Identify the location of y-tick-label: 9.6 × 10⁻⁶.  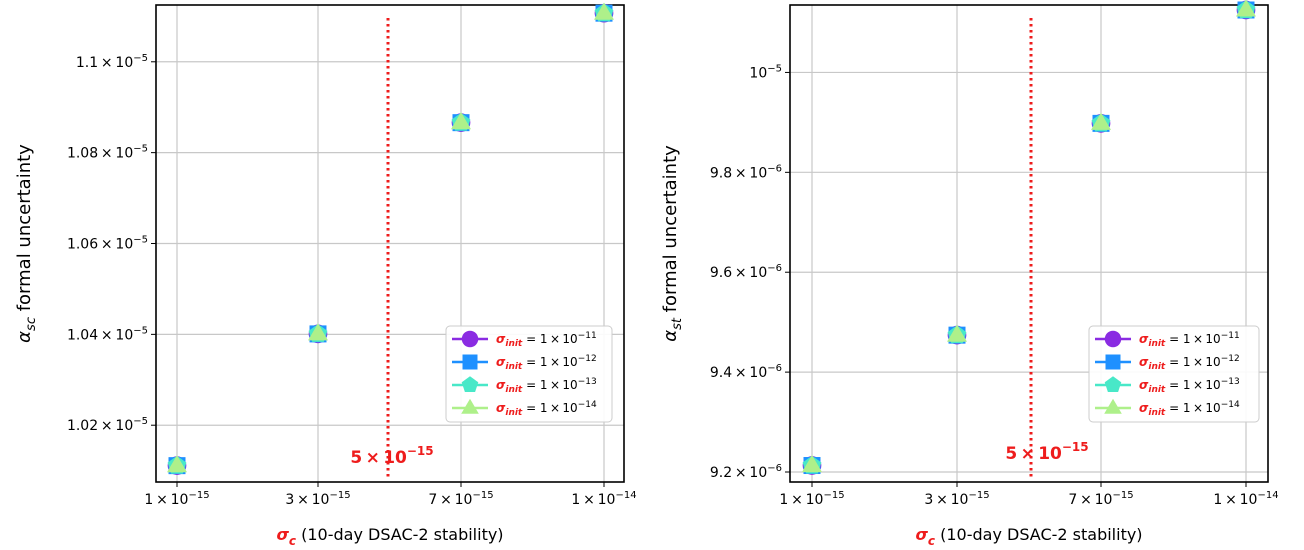
(746, 272).